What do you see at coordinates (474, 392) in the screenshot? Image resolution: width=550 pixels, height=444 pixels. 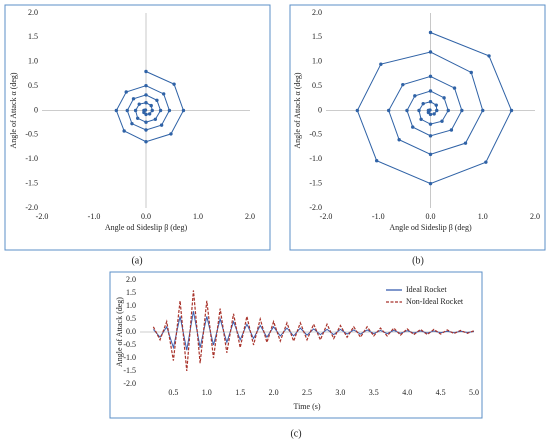 I see `x-tick-label: 5.0` at bounding box center [474, 392].